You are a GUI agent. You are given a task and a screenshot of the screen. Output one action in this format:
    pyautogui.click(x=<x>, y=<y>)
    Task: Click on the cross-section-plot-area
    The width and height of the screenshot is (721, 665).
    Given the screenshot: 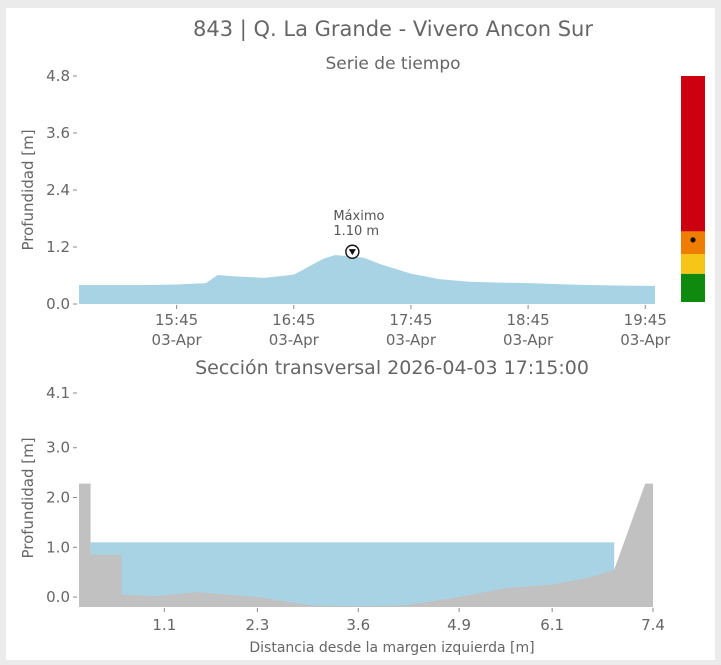 What is the action you would take?
    pyautogui.click(x=366, y=545)
    